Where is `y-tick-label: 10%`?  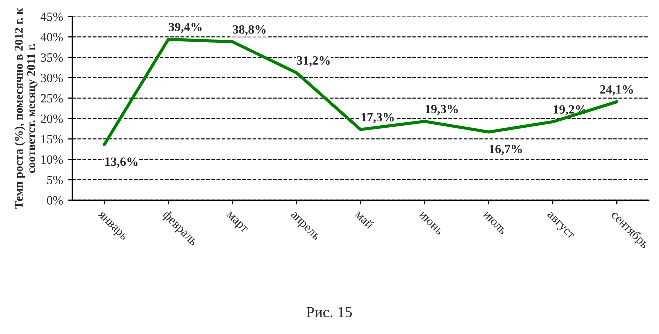
y-tick-label: 10% is located at coordinates (53, 160).